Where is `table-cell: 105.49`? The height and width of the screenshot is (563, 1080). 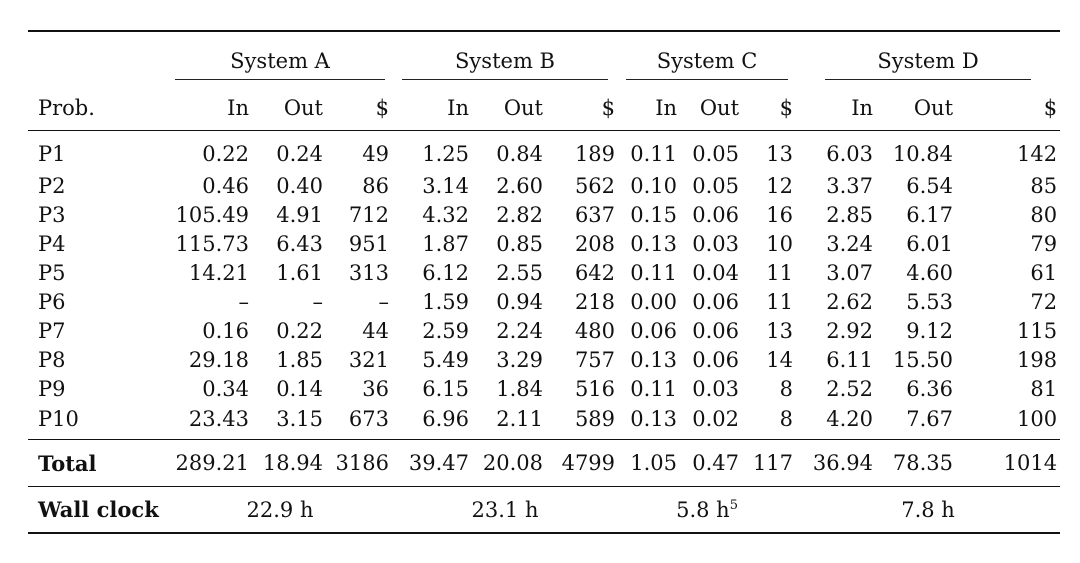 table-cell: 105.49 is located at coordinates (212, 214).